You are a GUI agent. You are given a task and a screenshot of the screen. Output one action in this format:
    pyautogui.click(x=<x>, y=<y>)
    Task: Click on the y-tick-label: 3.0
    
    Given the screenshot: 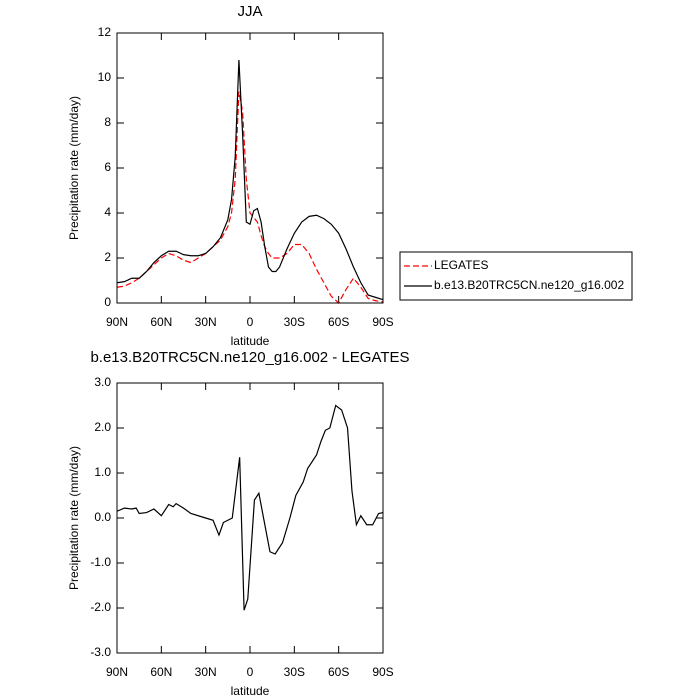 What is the action you would take?
    pyautogui.click(x=102, y=382)
    